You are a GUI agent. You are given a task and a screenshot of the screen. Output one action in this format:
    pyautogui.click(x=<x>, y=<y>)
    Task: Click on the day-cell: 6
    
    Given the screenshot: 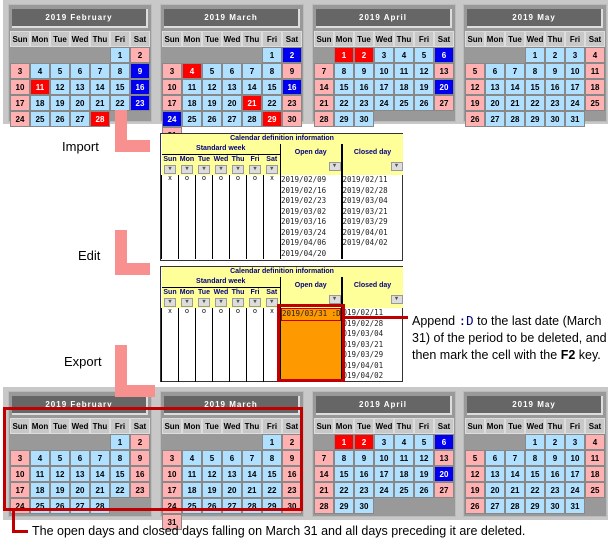 What is the action you would take?
    pyautogui.click(x=80, y=71)
    